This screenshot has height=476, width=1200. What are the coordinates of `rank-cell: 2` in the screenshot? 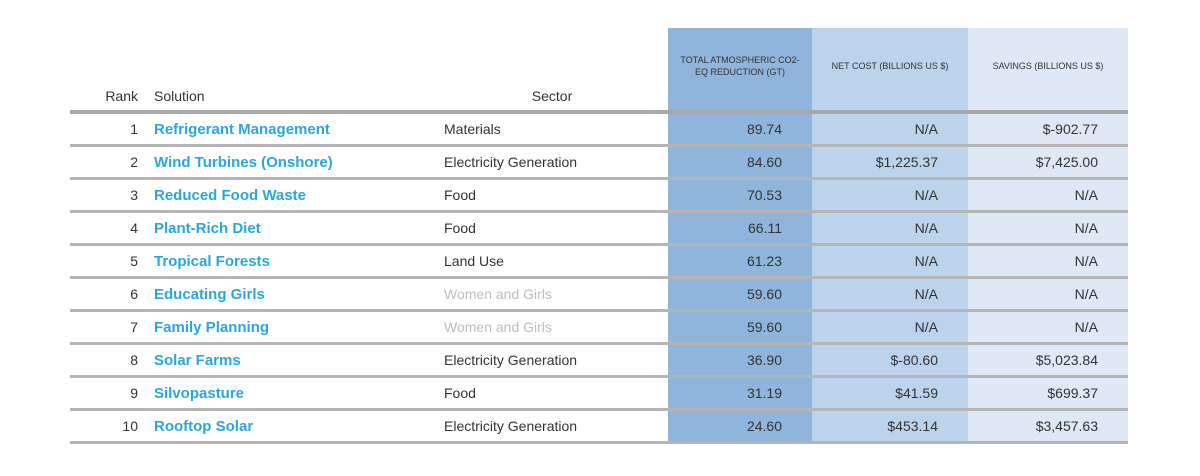 It's located at (108, 162).